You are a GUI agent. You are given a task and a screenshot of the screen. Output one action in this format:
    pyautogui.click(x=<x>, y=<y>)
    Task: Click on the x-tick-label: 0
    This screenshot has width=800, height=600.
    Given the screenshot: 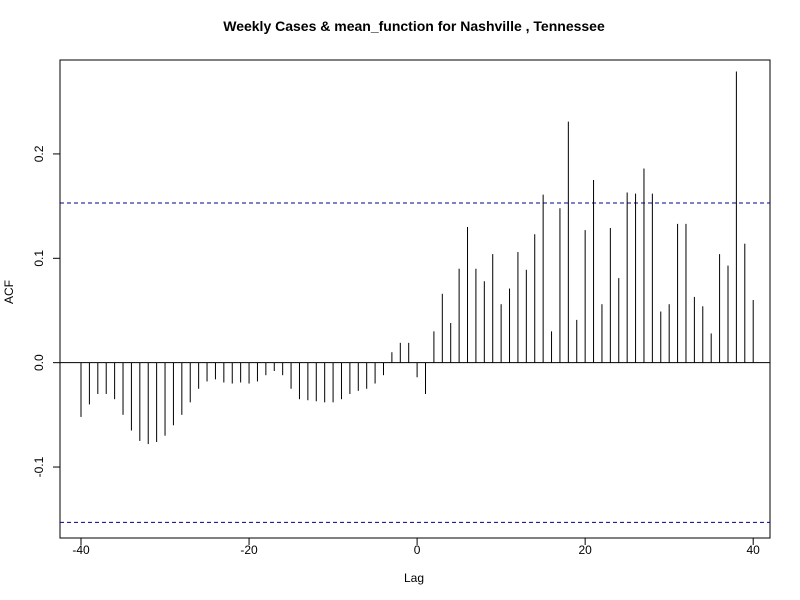 What is the action you would take?
    pyautogui.click(x=417, y=550)
    